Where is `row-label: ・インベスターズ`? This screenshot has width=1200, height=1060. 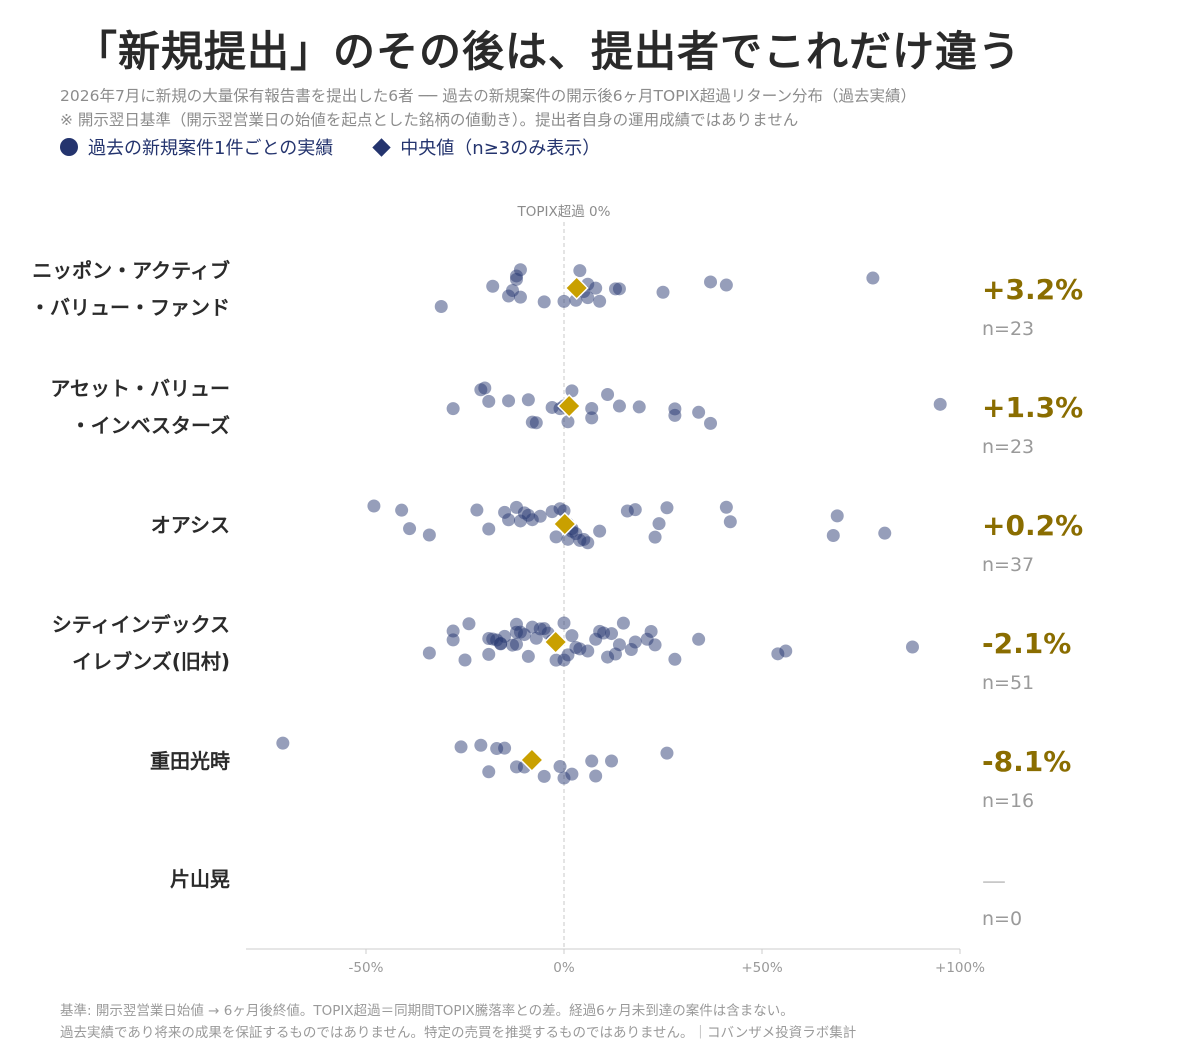 row-label: ・インベスターズ is located at coordinates (150, 426).